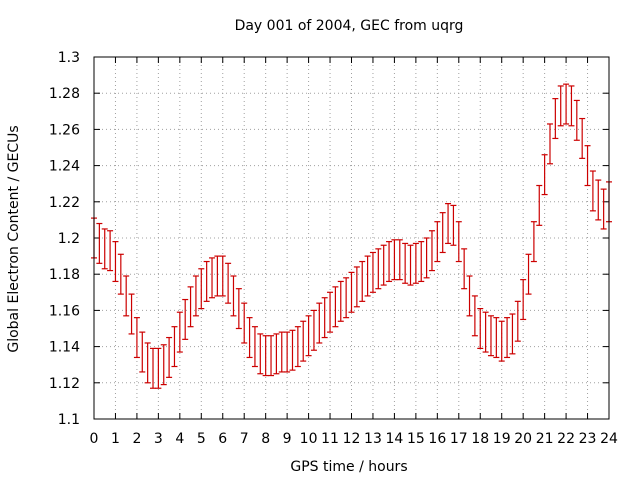 Image resolution: width=640 pixels, height=480 pixels. I want to click on x-tick-label: 19, so click(502, 439).